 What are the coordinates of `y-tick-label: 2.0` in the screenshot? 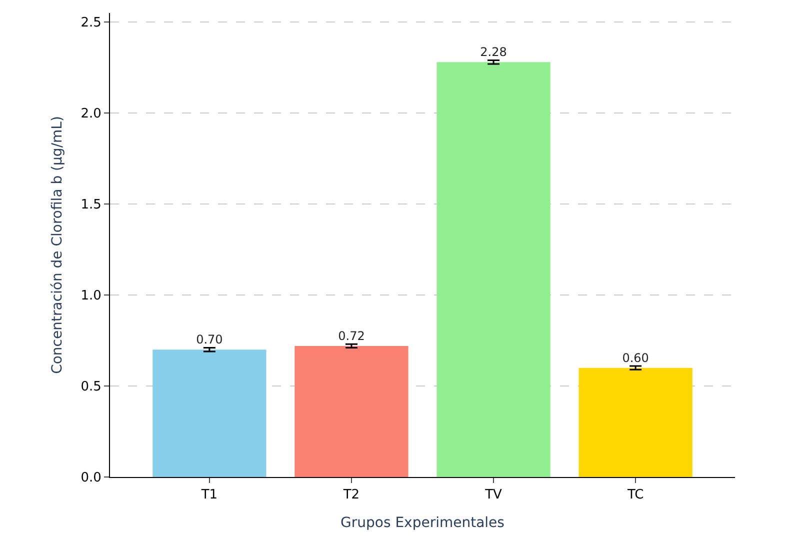 It's located at (91, 114).